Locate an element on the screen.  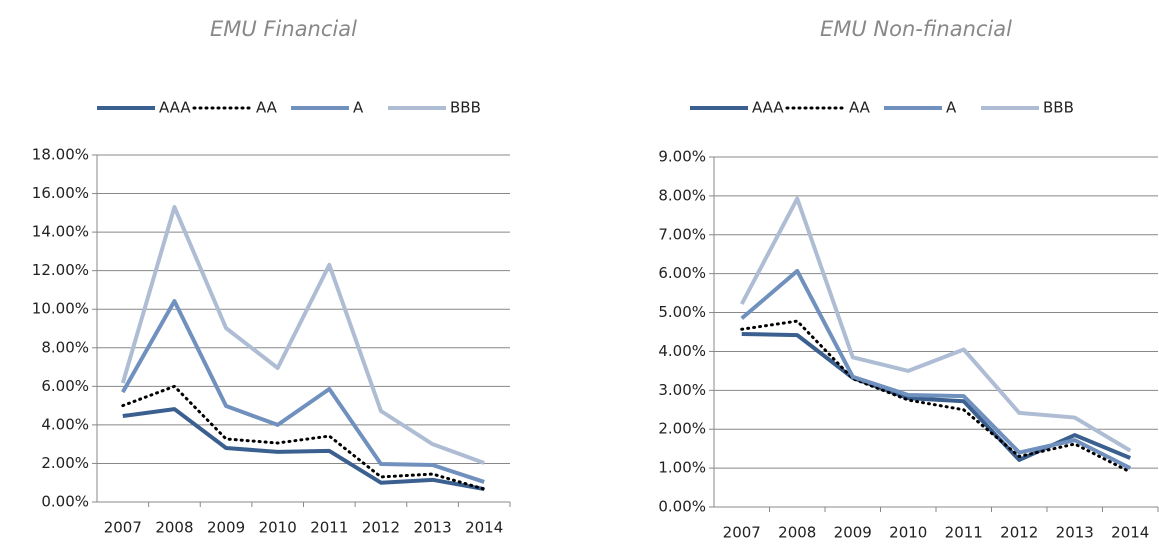
y-tick-label: 18.00% is located at coordinates (60, 155).